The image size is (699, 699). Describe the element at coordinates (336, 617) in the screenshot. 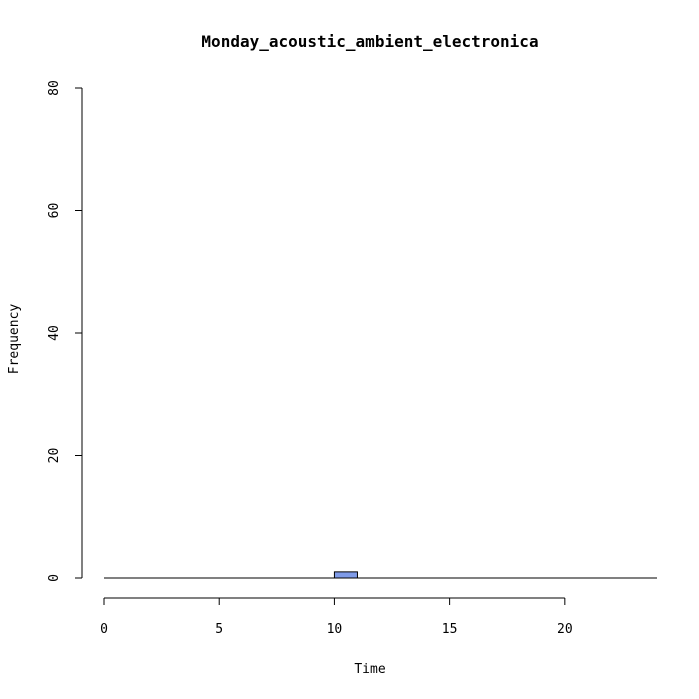

I see `x-axis: 0 5 10 15 20` at that location.